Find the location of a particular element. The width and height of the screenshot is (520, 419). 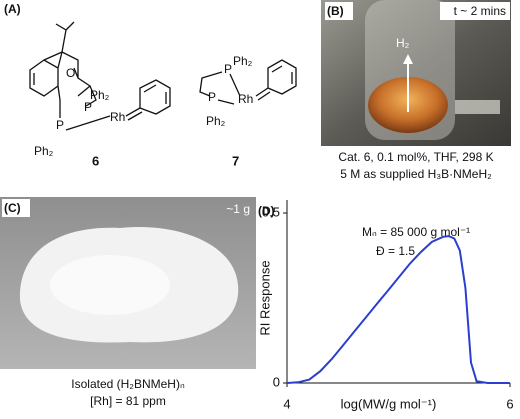

compound-number: 7 is located at coordinates (235, 160).